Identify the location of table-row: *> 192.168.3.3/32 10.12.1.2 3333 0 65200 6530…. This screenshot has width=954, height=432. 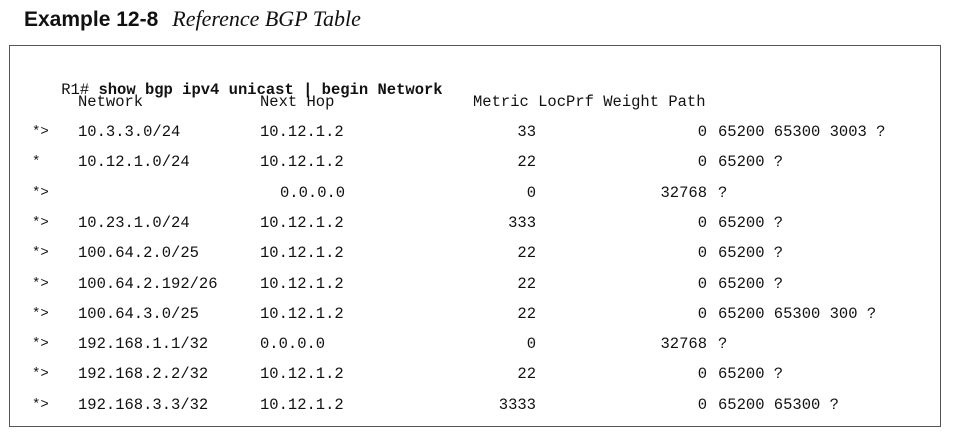
(475, 405).